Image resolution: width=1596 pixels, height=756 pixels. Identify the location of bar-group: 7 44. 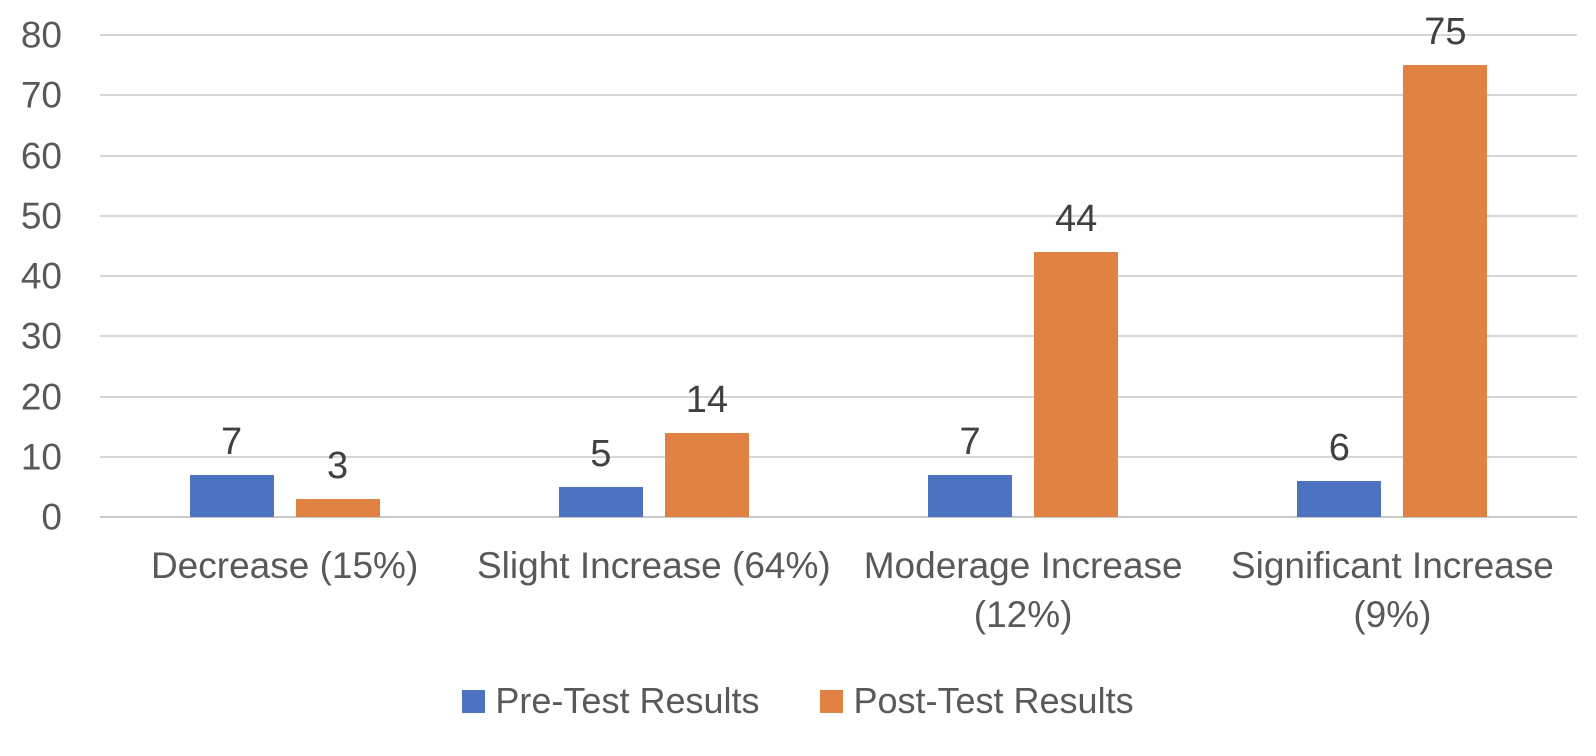
(1023, 276).